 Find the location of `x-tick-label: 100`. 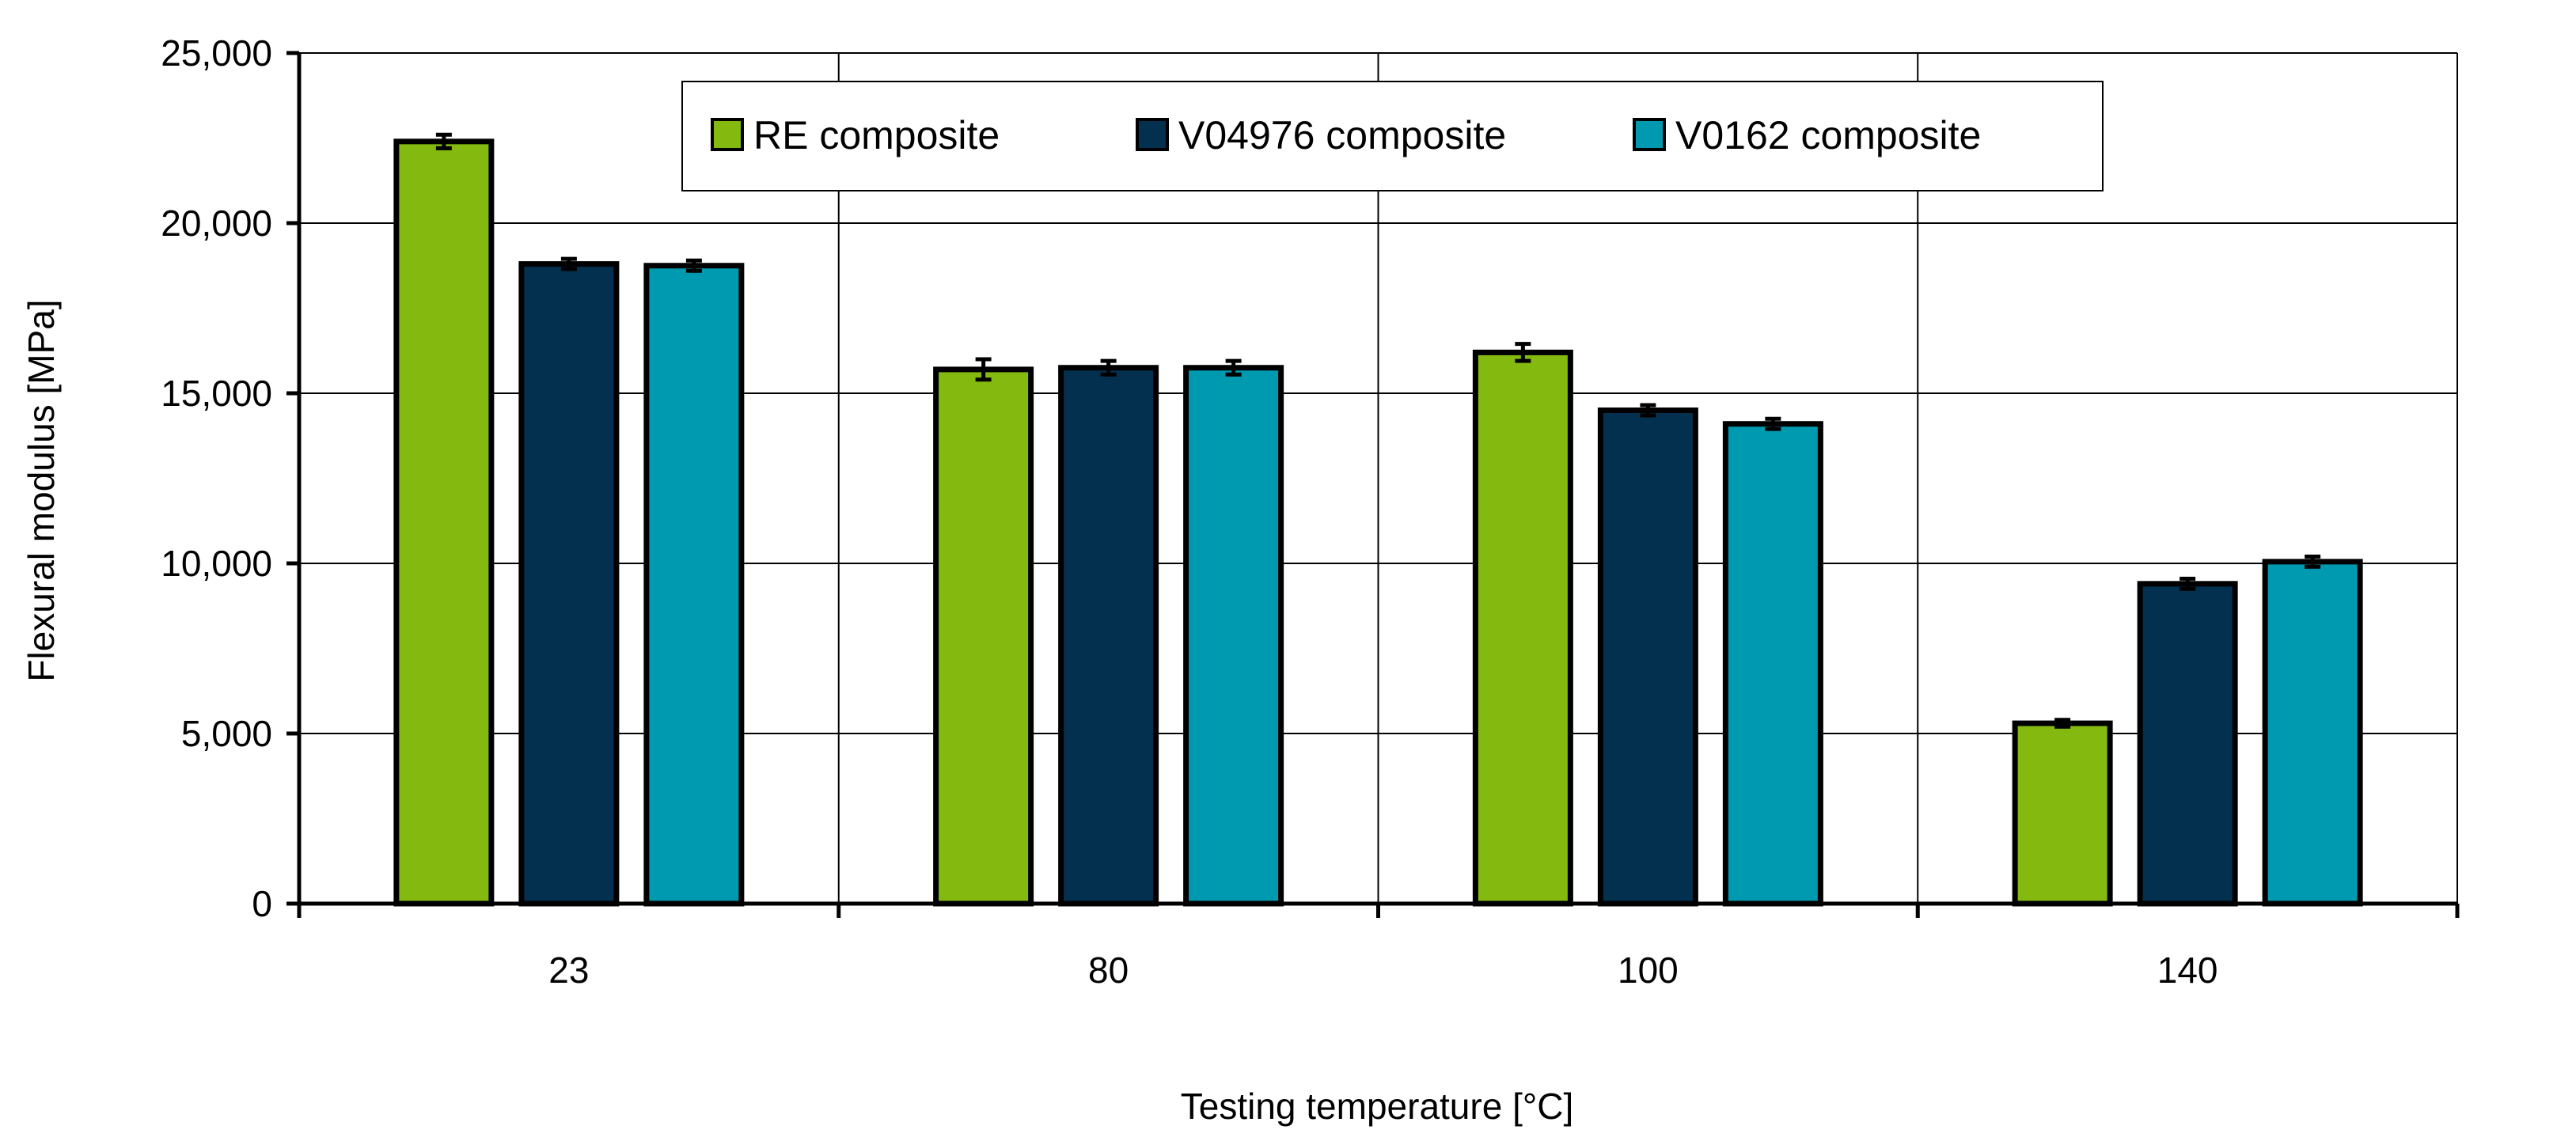

x-tick-label: 100 is located at coordinates (1648, 970).